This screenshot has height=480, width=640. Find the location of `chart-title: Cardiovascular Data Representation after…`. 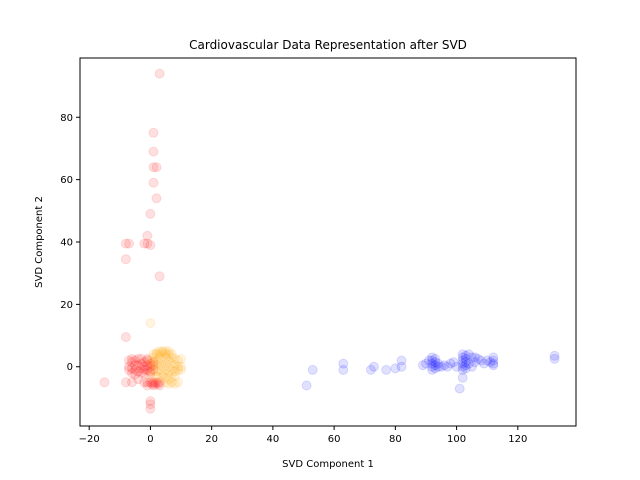

chart-title: Cardiovascular Data Representation after… is located at coordinates (328, 45).